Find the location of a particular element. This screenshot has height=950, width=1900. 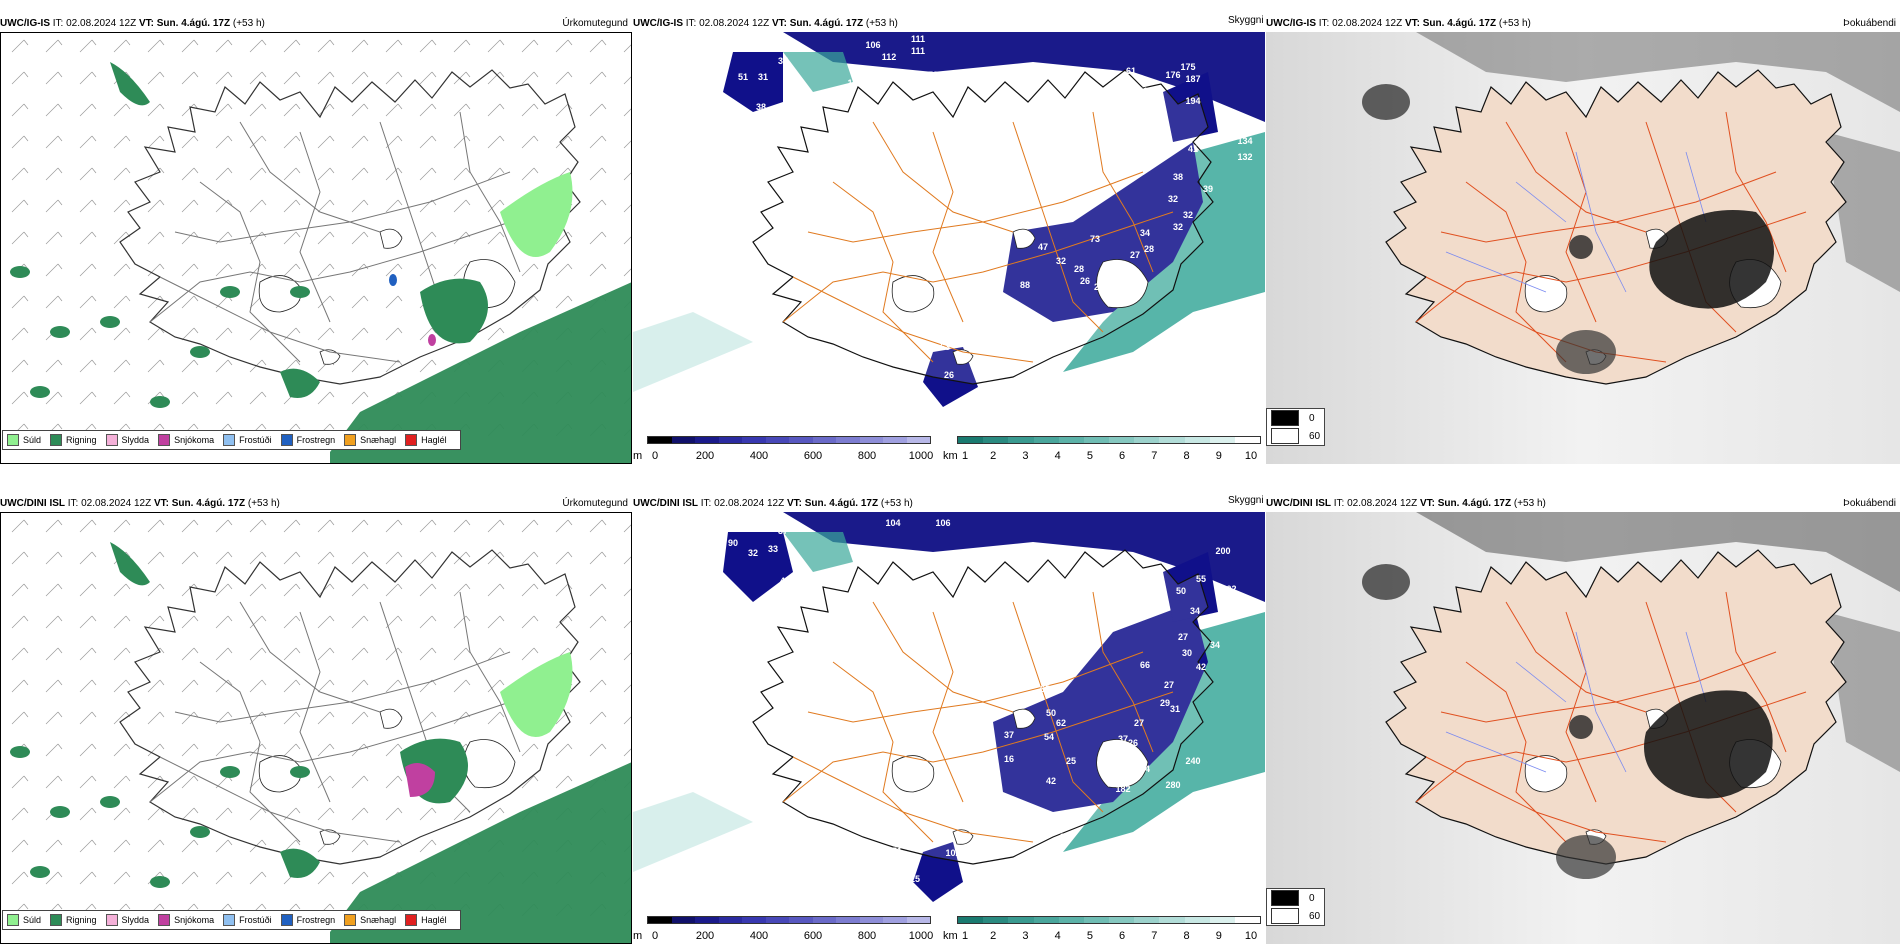

legend-item: Rigning is located at coordinates (73, 440).